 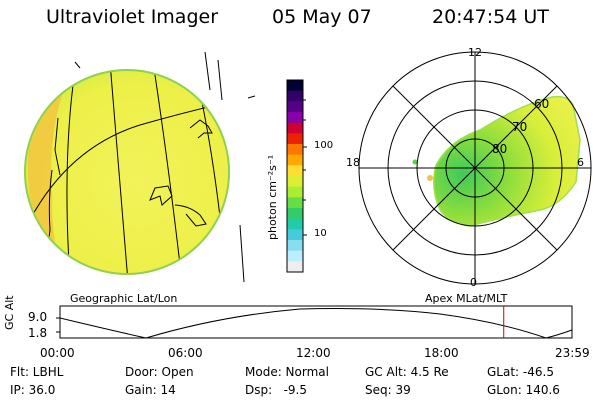 I want to click on time-tick-0000: 00:00, so click(x=57, y=353).